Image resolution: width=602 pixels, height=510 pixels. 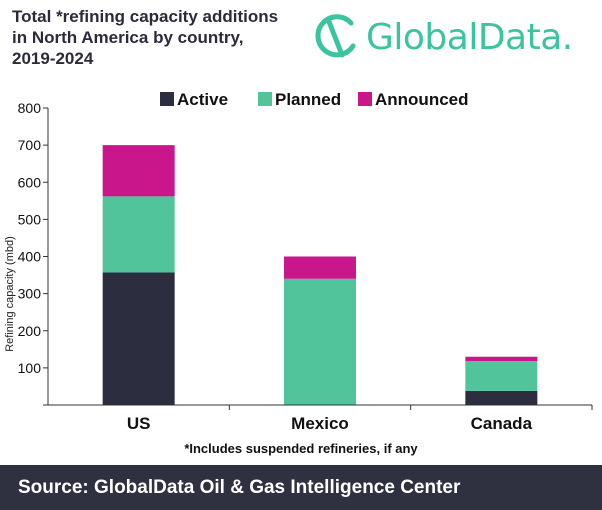 I want to click on y-tick-label: 200, so click(x=30, y=331).